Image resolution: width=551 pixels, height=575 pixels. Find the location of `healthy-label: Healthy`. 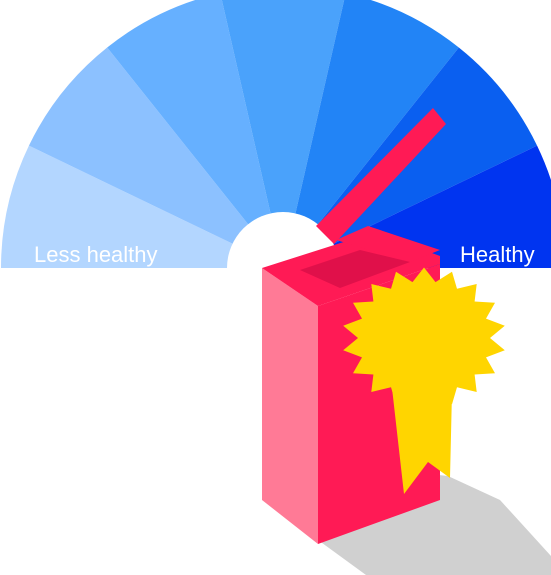

healthy-label: Healthy is located at coordinates (497, 254).